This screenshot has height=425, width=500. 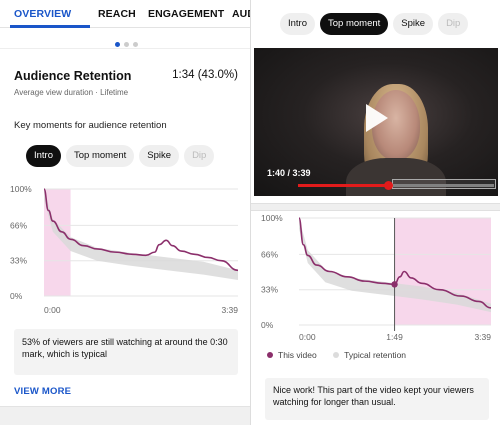 What do you see at coordinates (90, 125) in the screenshot?
I see `key-moments-label: Key moments for audience retention` at bounding box center [90, 125].